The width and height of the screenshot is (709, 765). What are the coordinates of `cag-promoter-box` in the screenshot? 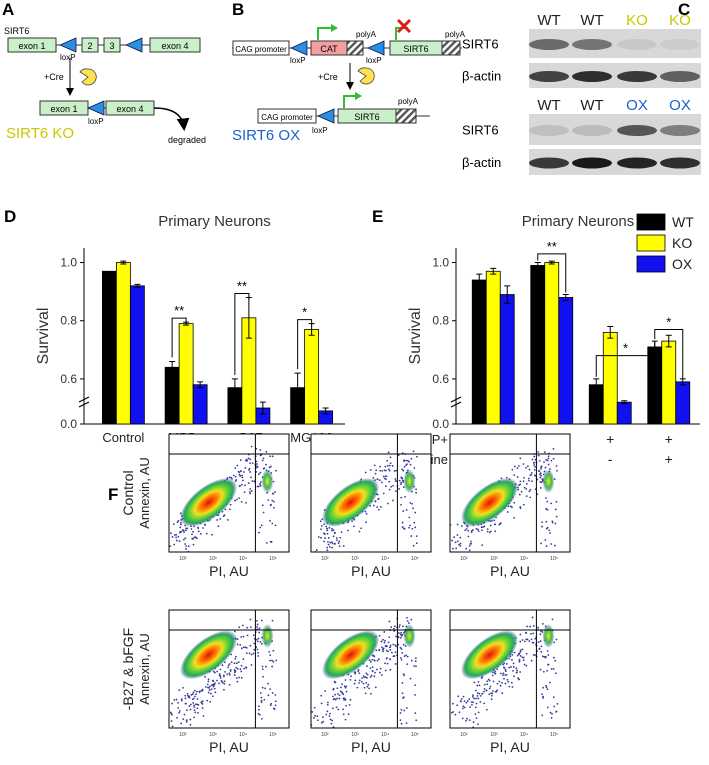 It's located at (261, 48).